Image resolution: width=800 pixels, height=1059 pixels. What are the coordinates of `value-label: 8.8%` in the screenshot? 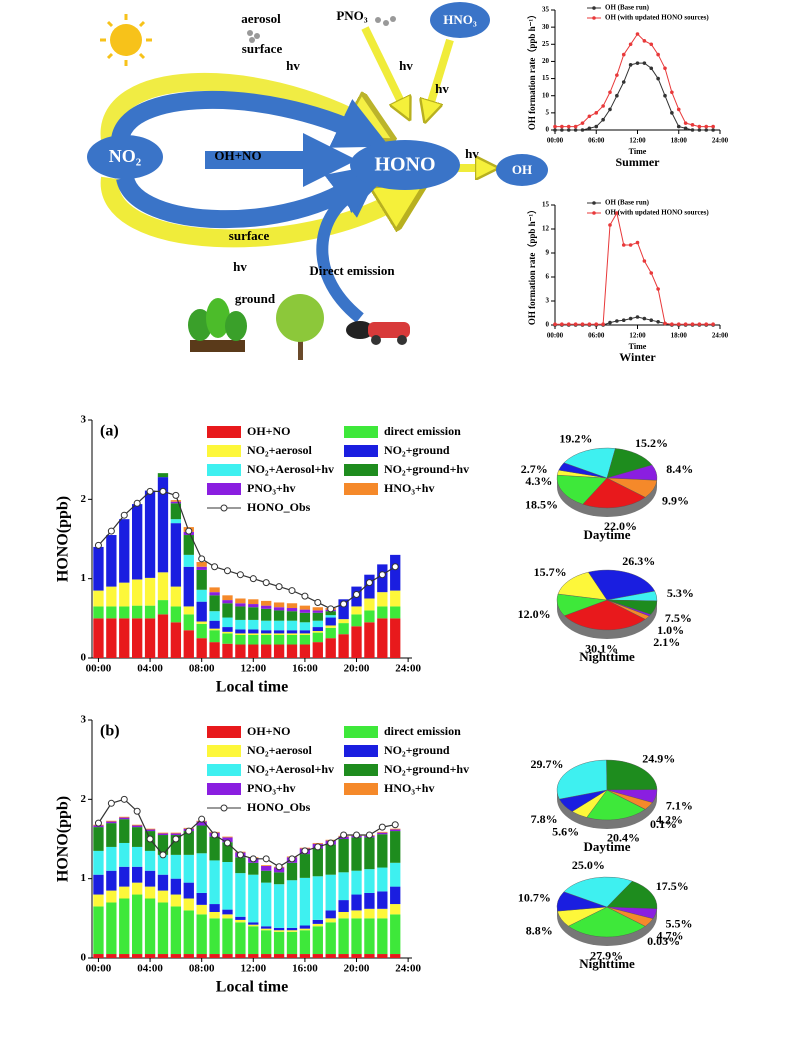 It's located at (539, 931).